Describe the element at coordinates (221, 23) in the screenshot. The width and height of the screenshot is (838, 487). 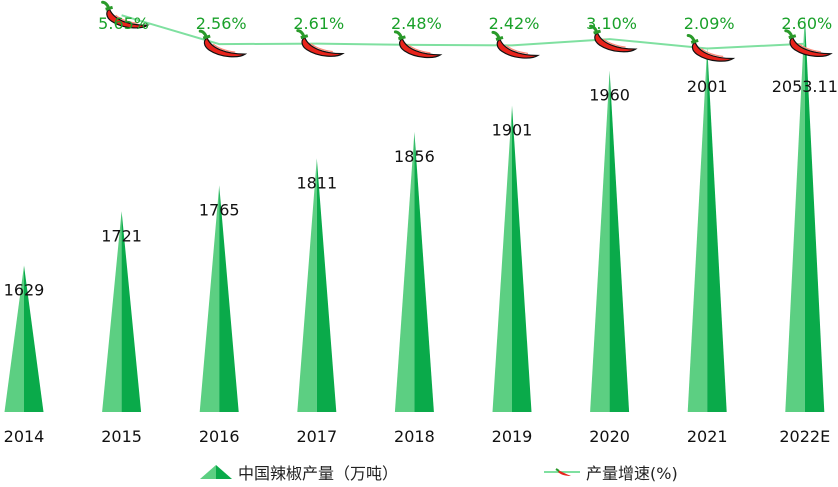
I see `growth-value-label: 2.56%` at that location.